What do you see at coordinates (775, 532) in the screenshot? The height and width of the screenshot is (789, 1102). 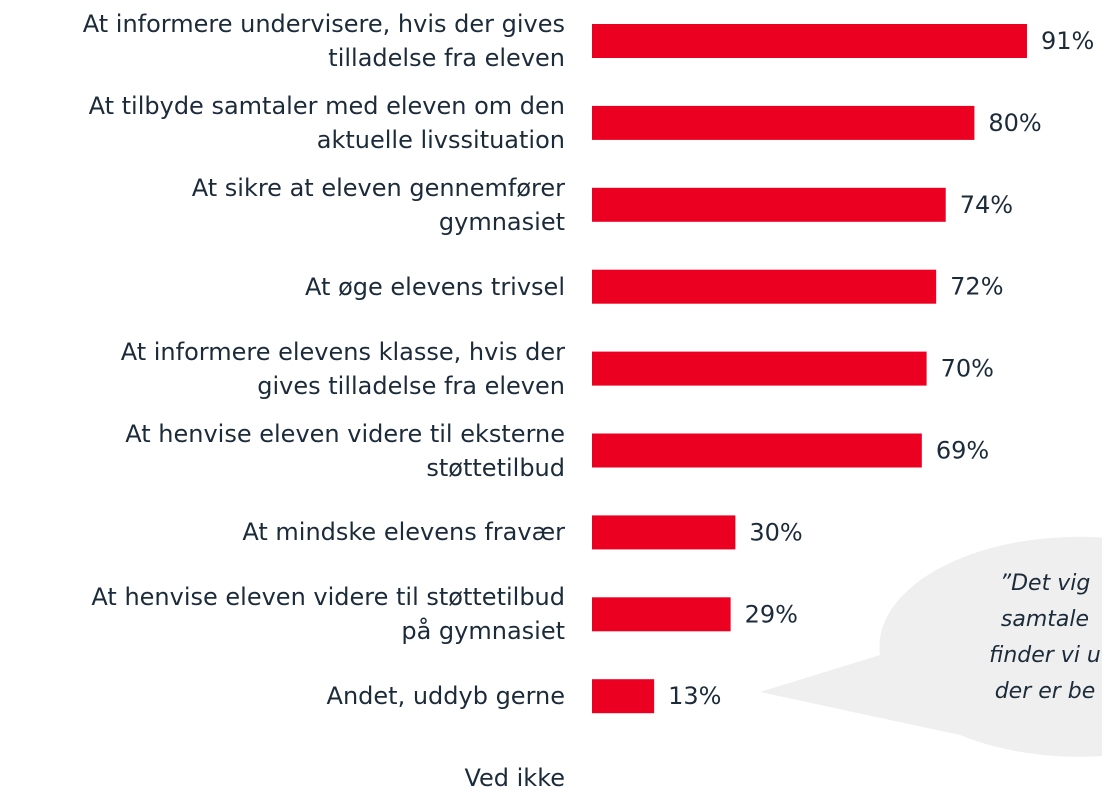 I see `value-label: 30%` at bounding box center [775, 532].